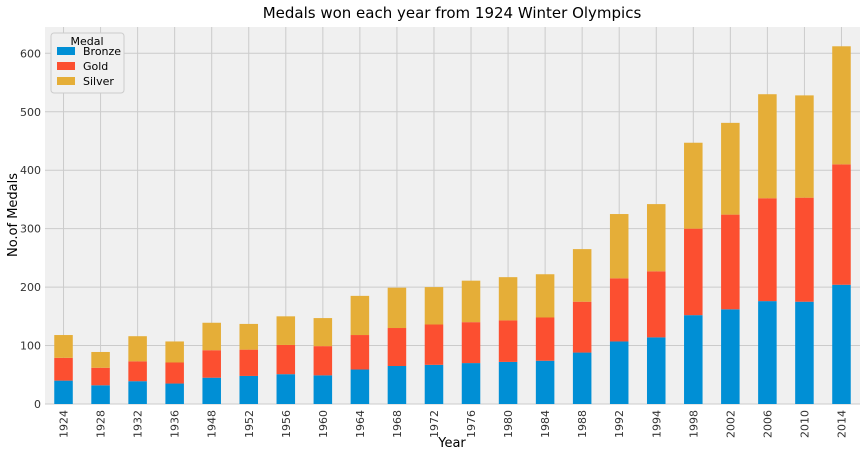 This screenshot has width=868, height=457. Describe the element at coordinates (323, 332) in the screenshot. I see `bar-silver-1960` at that location.